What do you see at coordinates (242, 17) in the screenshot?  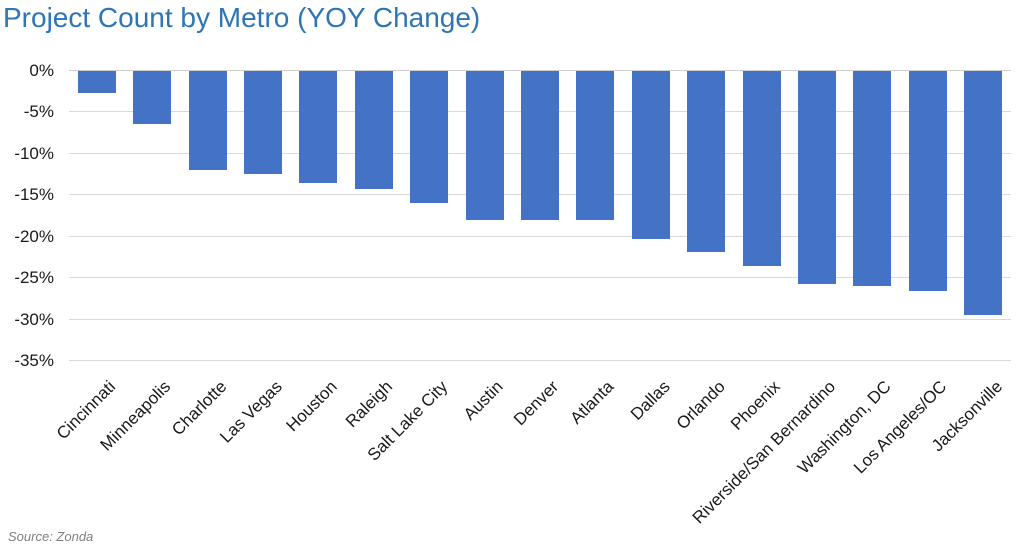 I see `chart-title: Project Count by Metro (YOY Change)` at bounding box center [242, 17].